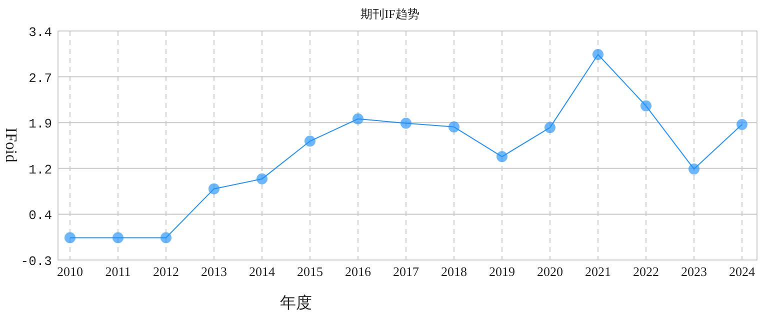 This screenshot has width=782, height=330. What do you see at coordinates (550, 271) in the screenshot?
I see `x-tick-label: 2020` at bounding box center [550, 271].